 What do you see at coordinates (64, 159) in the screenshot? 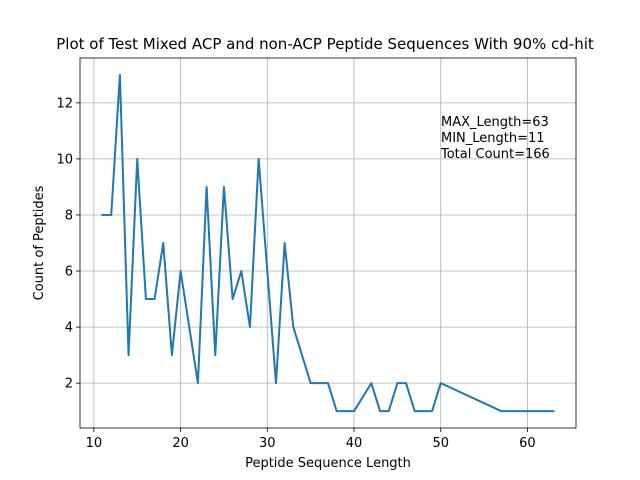
I see `y-tick-label: 10` at bounding box center [64, 159].